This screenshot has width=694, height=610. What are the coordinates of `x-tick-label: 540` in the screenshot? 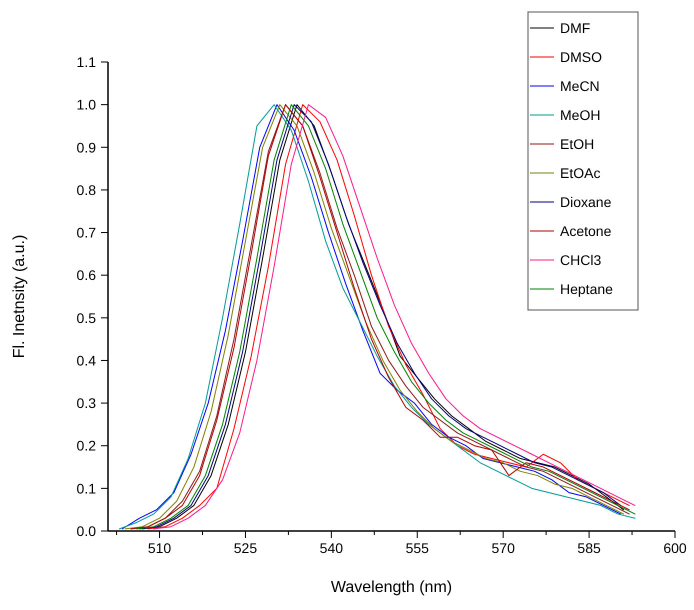 It's located at (332, 548).